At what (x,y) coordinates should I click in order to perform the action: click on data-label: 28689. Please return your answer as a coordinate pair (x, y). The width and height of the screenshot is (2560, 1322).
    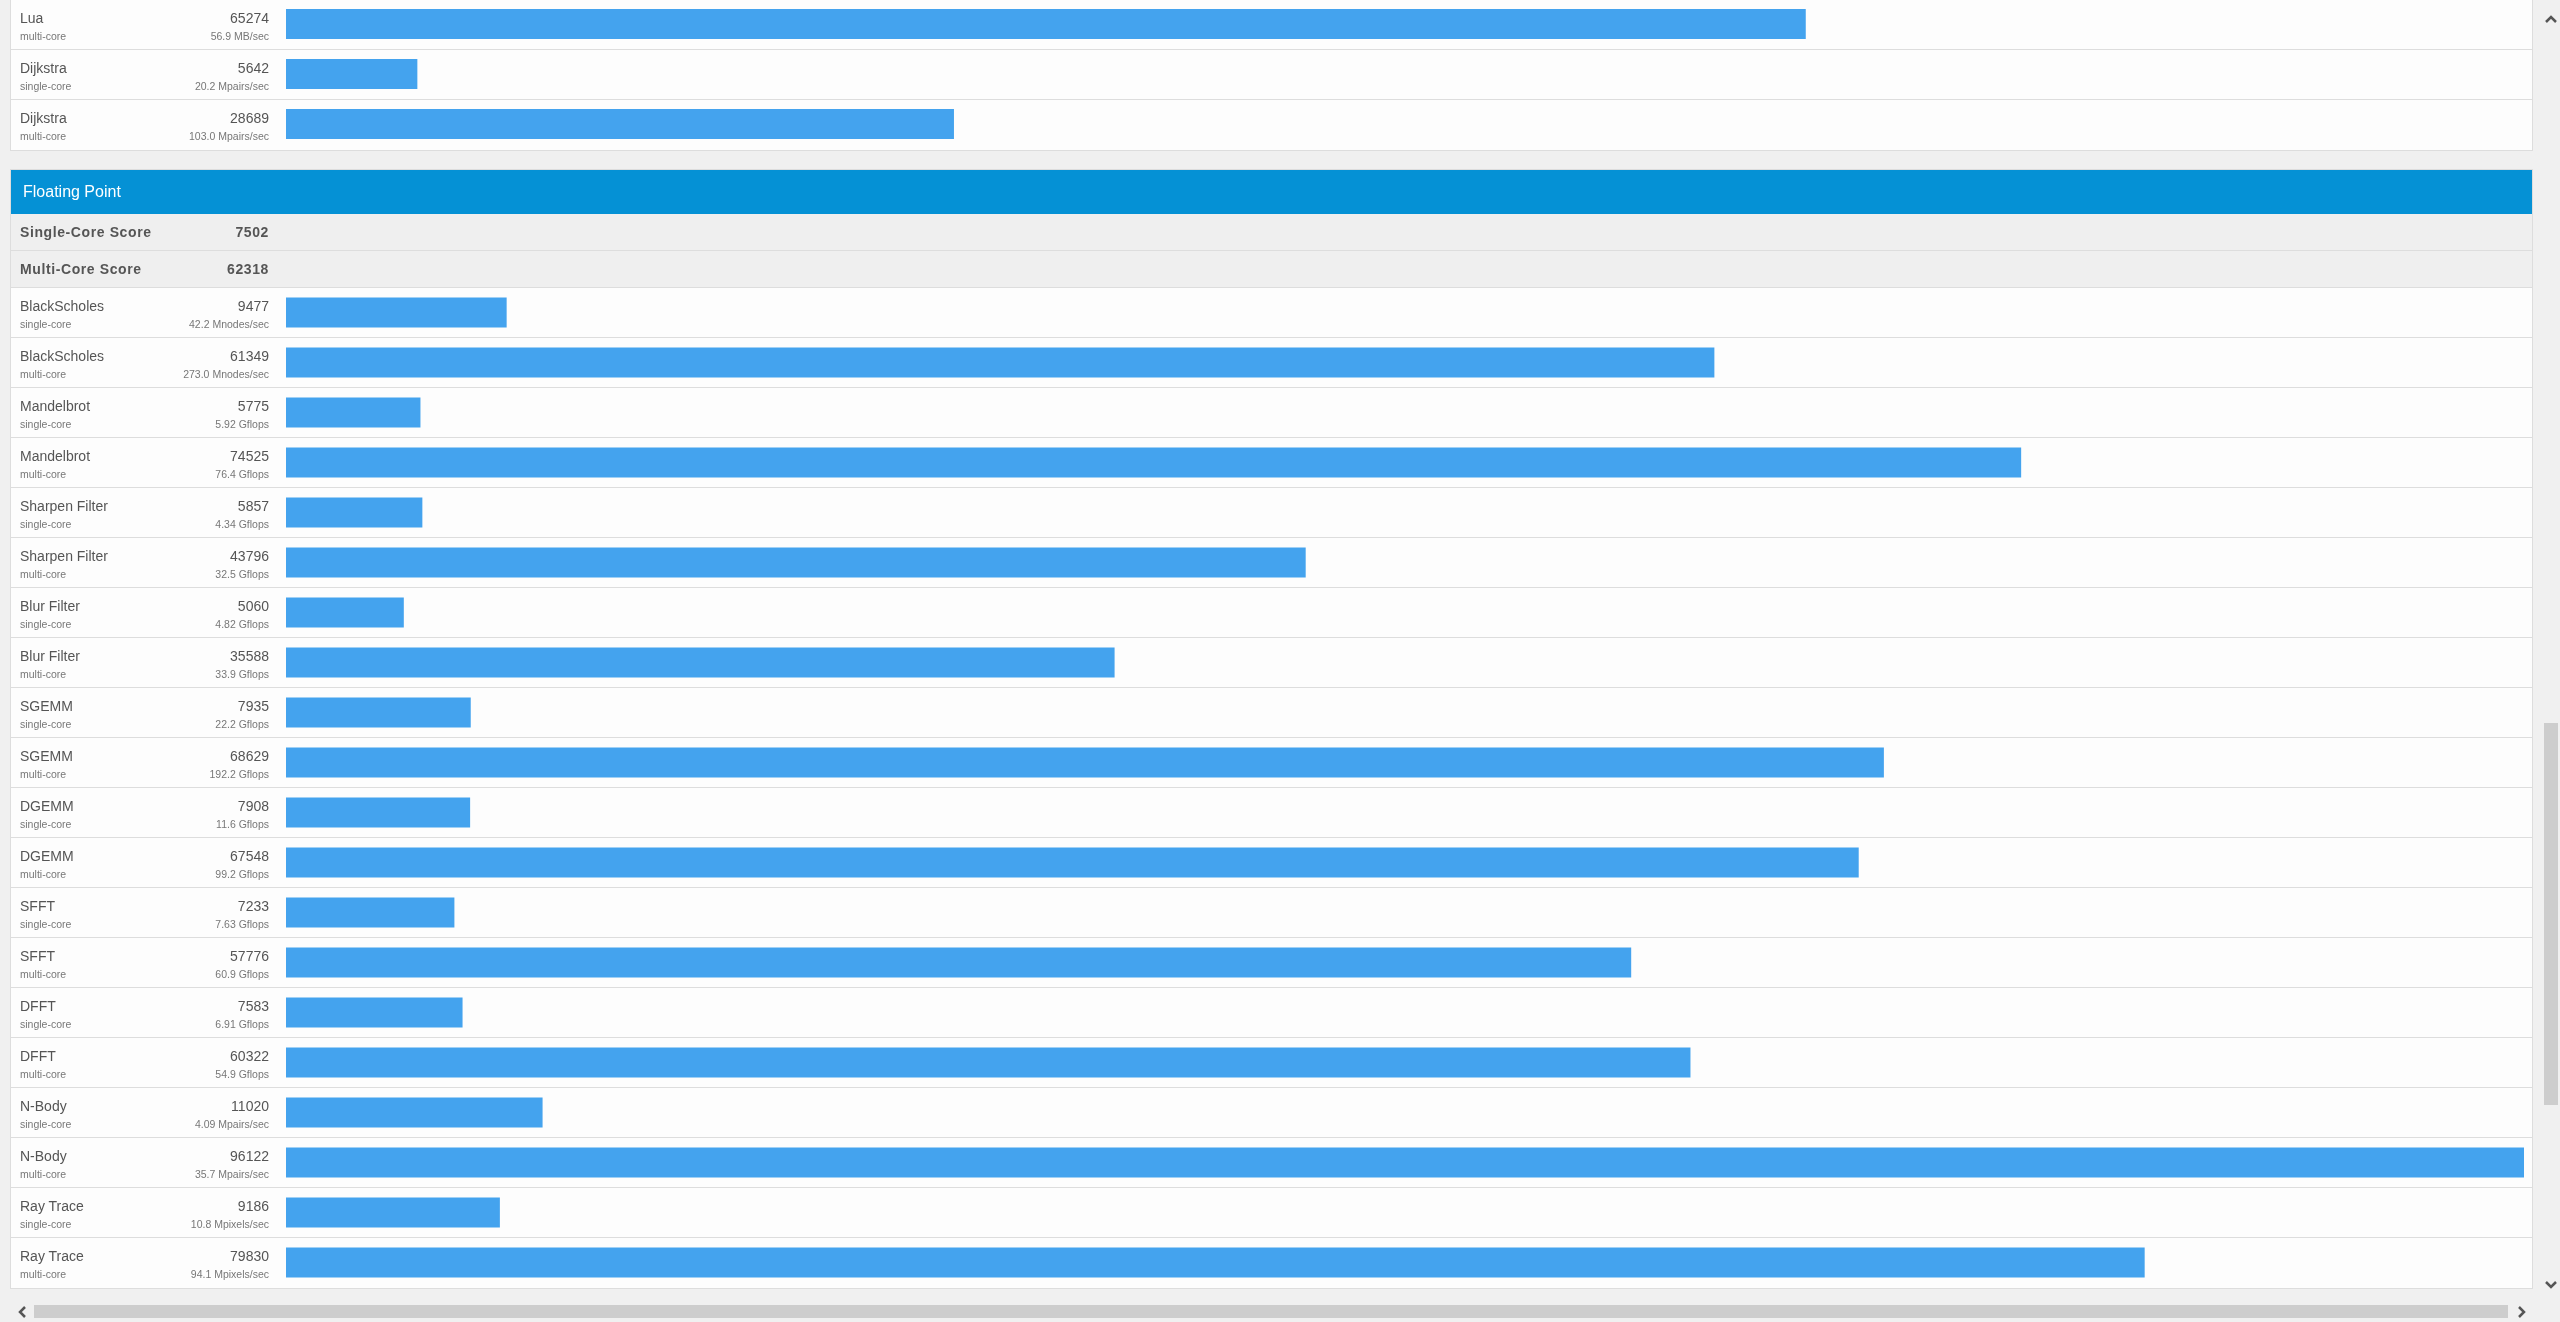
    Looking at the image, I should click on (249, 118).